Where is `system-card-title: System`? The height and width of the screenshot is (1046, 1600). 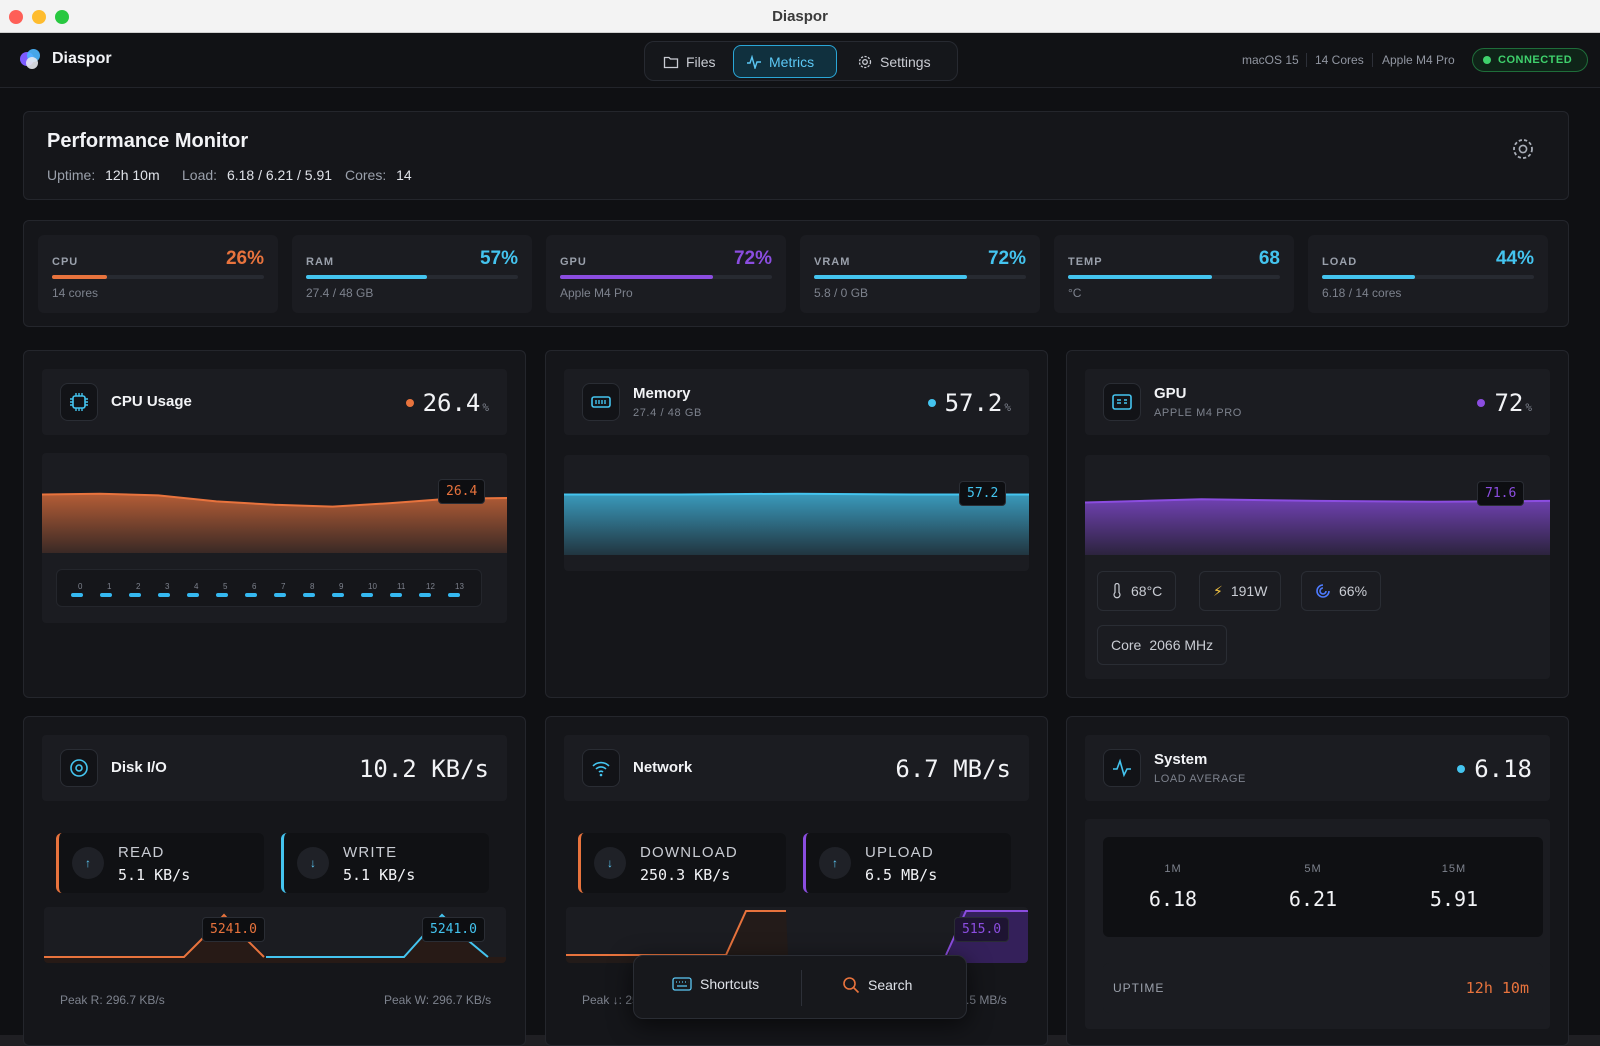
system-card-title: System is located at coordinates (1181, 759).